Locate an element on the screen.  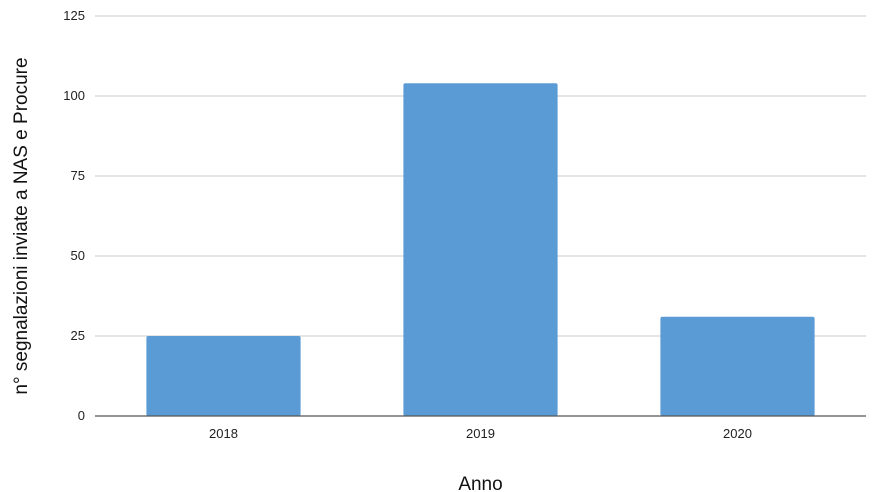
x-tick-label: 2019 is located at coordinates (480, 433).